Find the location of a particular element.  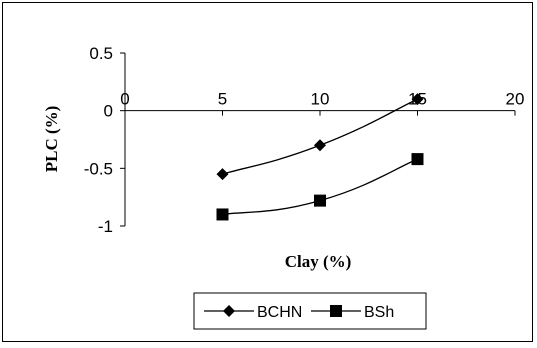

y-tick-label: 0.5 is located at coordinates (101, 53).